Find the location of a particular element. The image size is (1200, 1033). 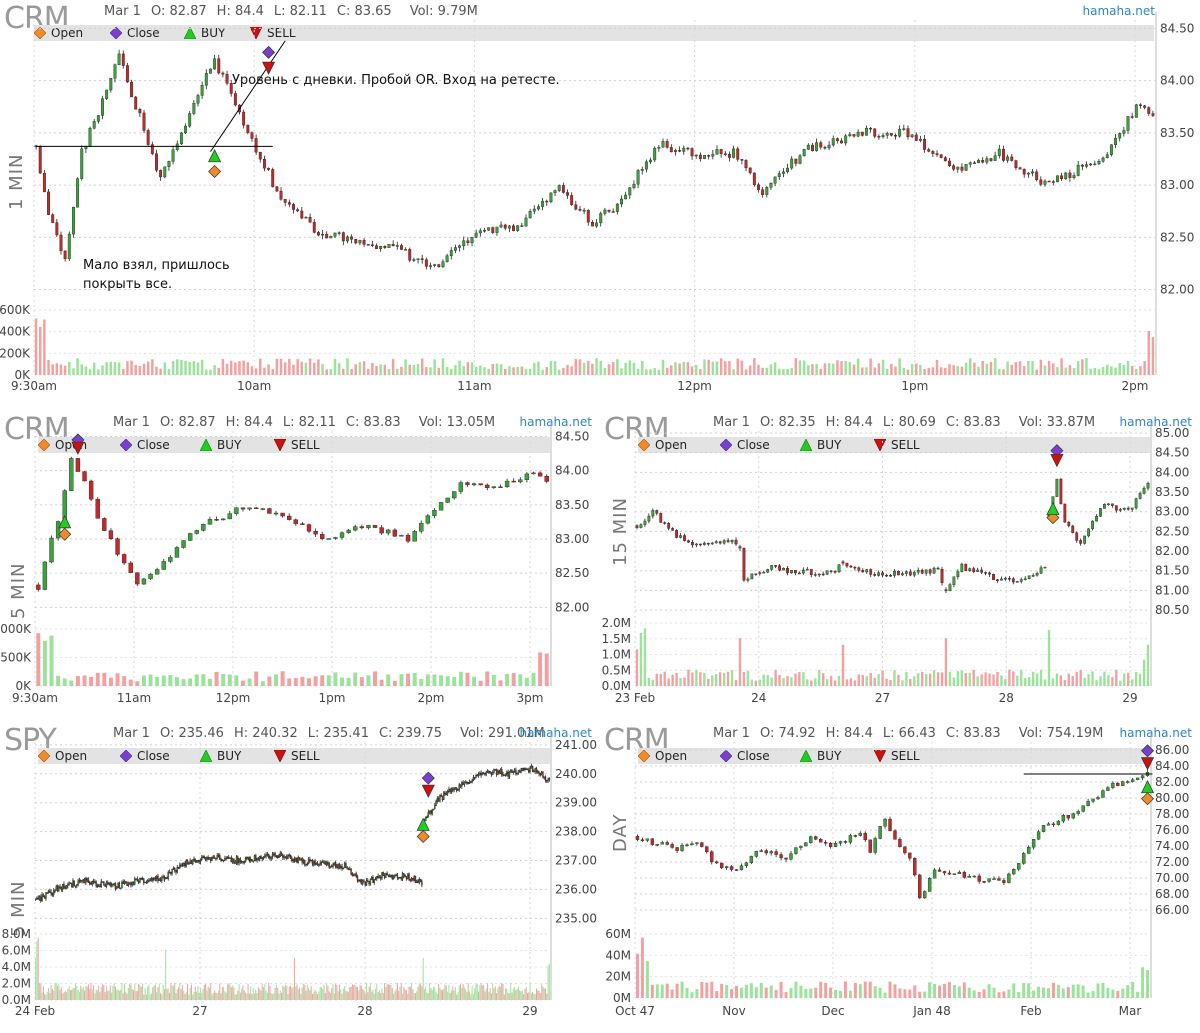

time-tick-label: 29 is located at coordinates (1129, 698).